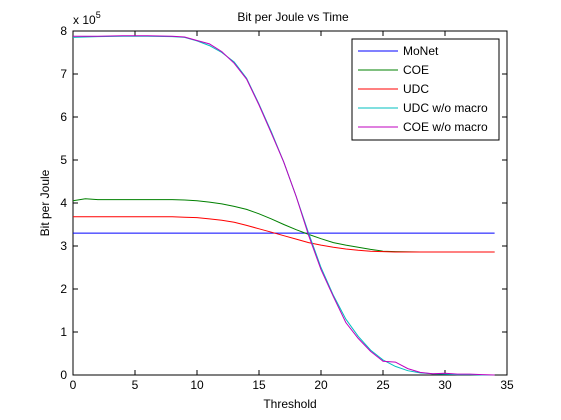 The width and height of the screenshot is (561, 420). I want to click on chart-title: Bit per Joule vs Time, so click(293, 17).